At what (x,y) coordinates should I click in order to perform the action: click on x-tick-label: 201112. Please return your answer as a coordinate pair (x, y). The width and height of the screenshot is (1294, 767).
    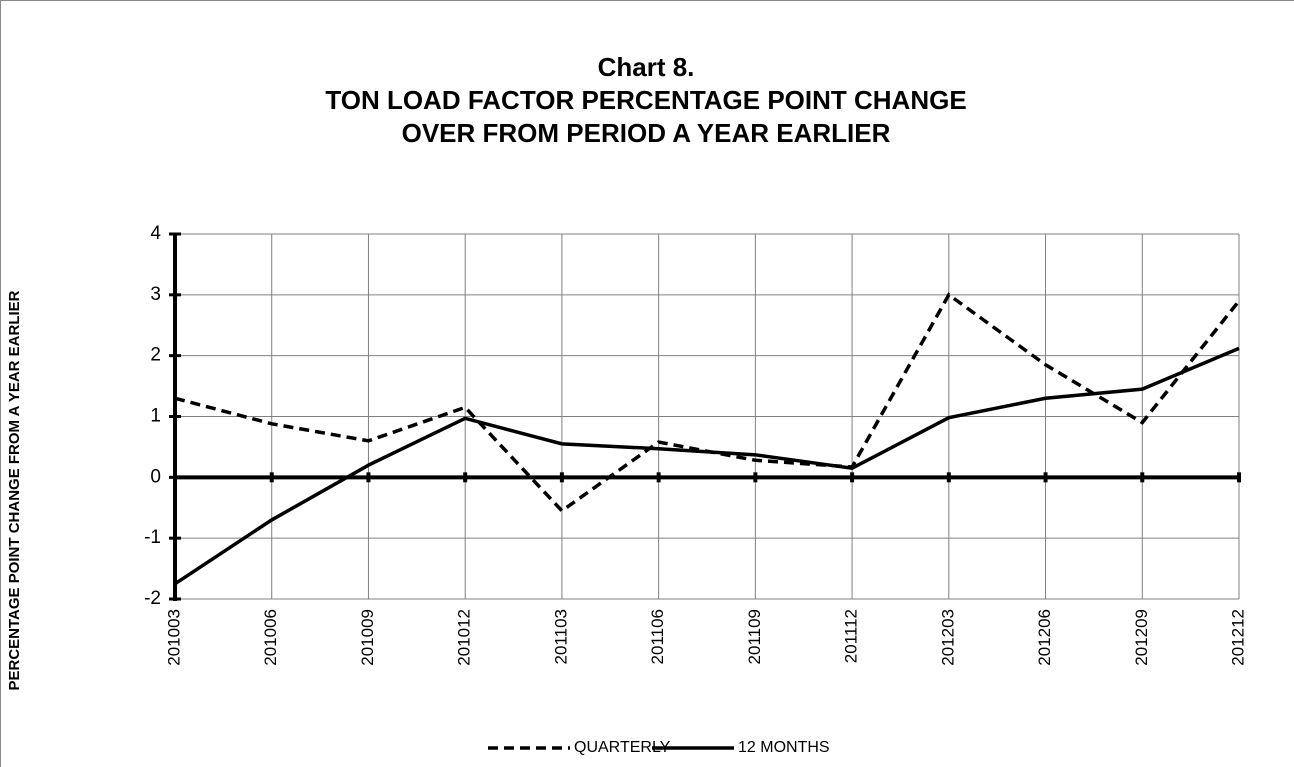
    Looking at the image, I should click on (851, 636).